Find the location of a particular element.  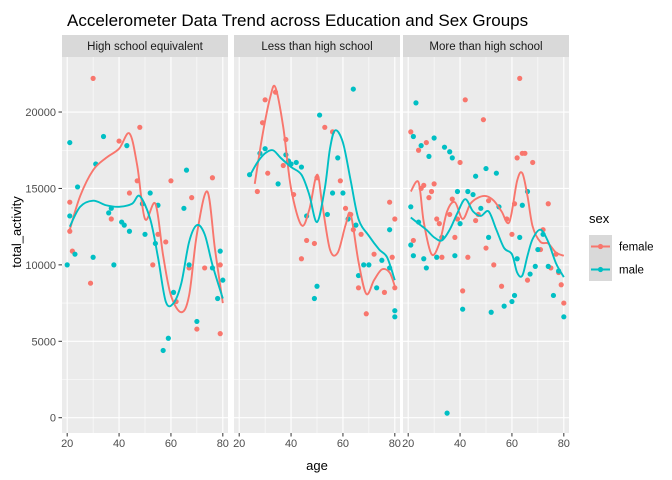

y-tick-label: 10000 is located at coordinates (40, 266).